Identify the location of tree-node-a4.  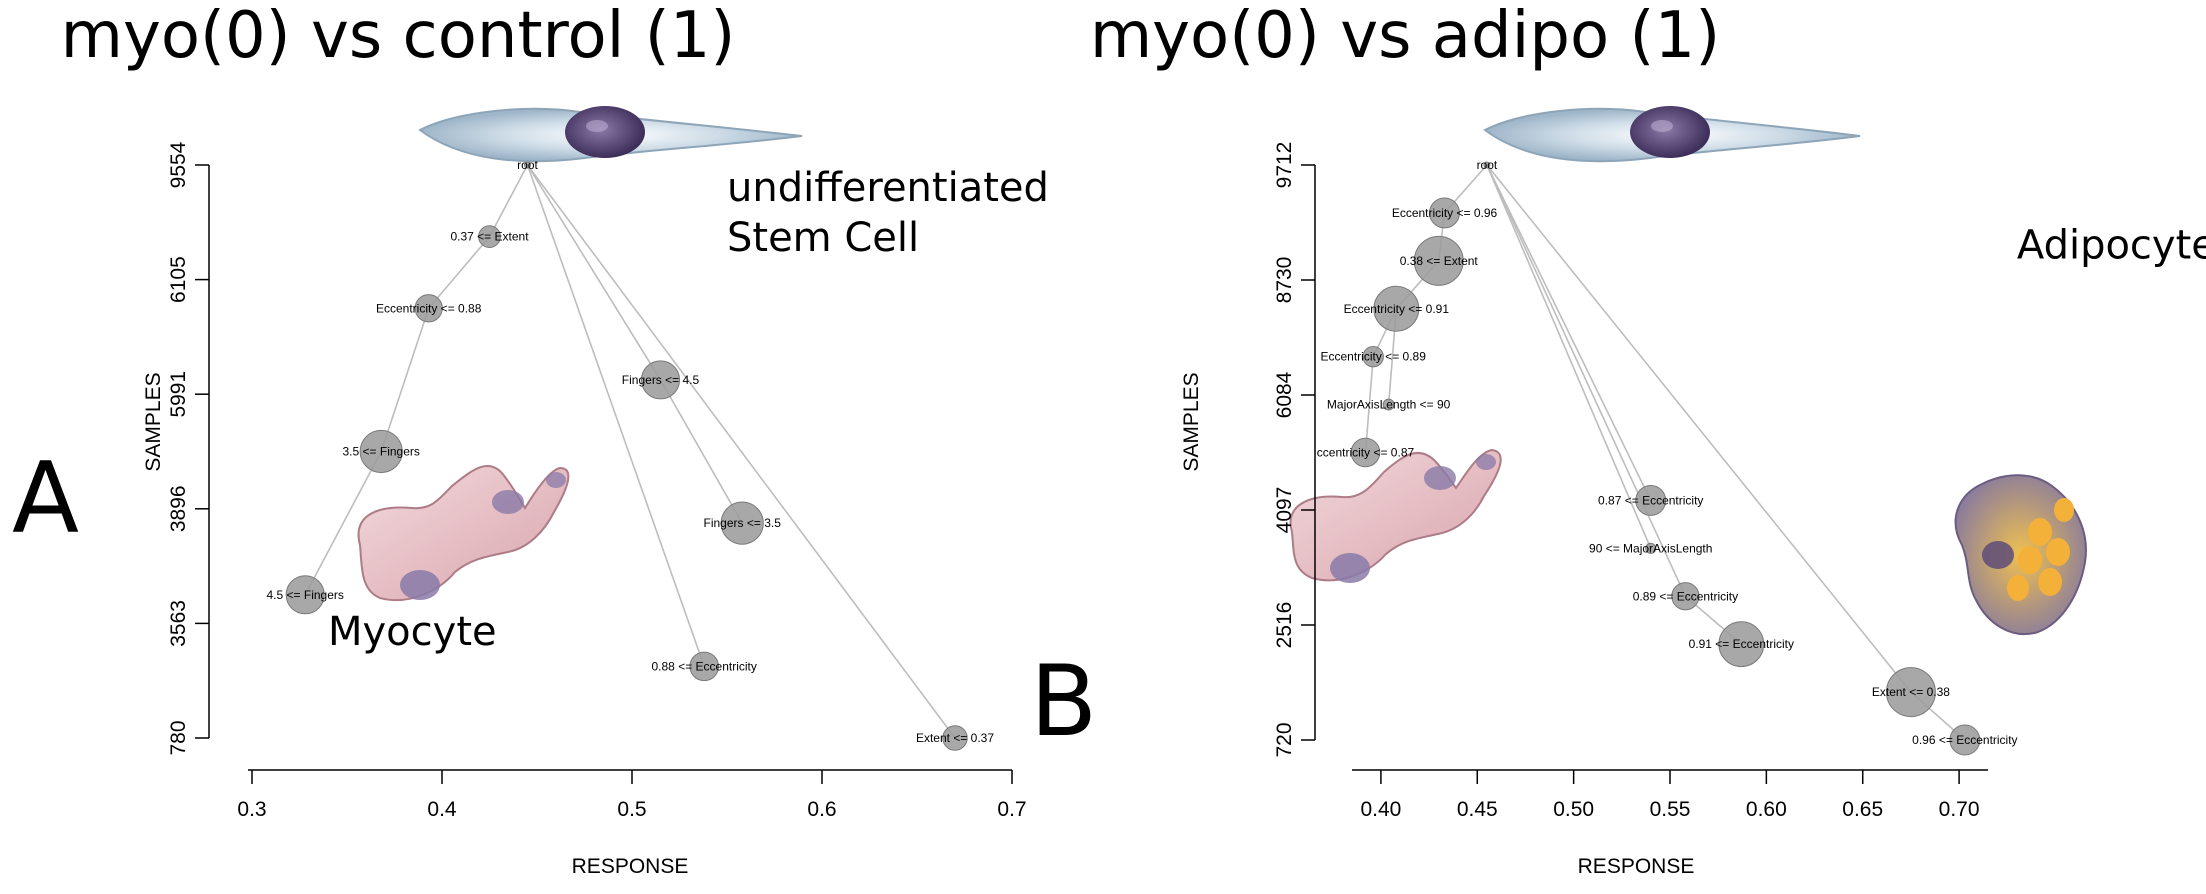
(305, 595).